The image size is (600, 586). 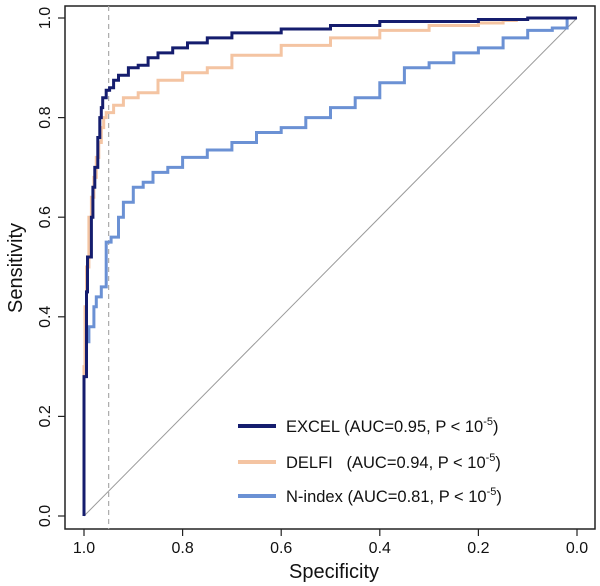 I want to click on y-axis-title: Sensitivity, so click(x=16, y=268).